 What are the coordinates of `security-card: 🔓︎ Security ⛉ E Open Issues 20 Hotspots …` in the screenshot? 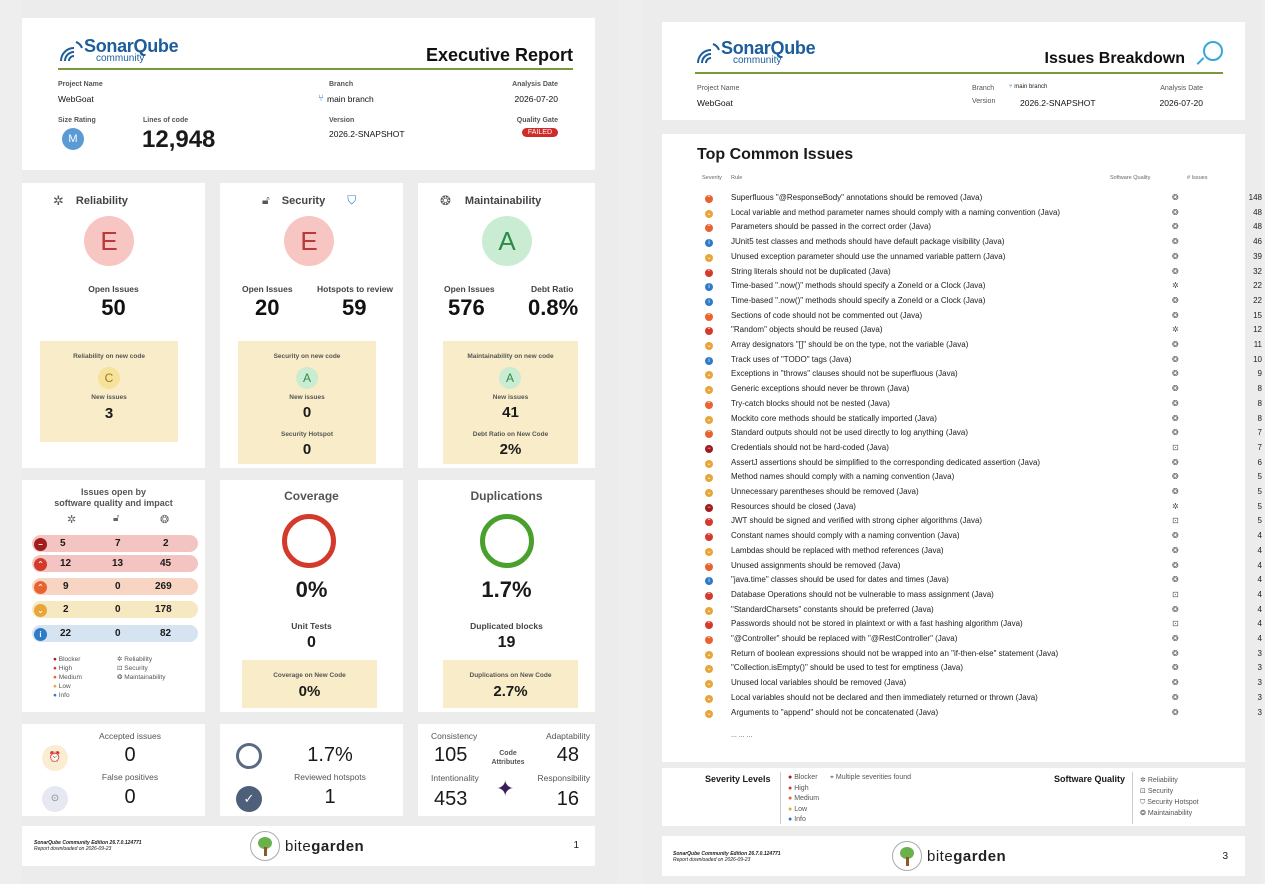 It's located at (311, 325).